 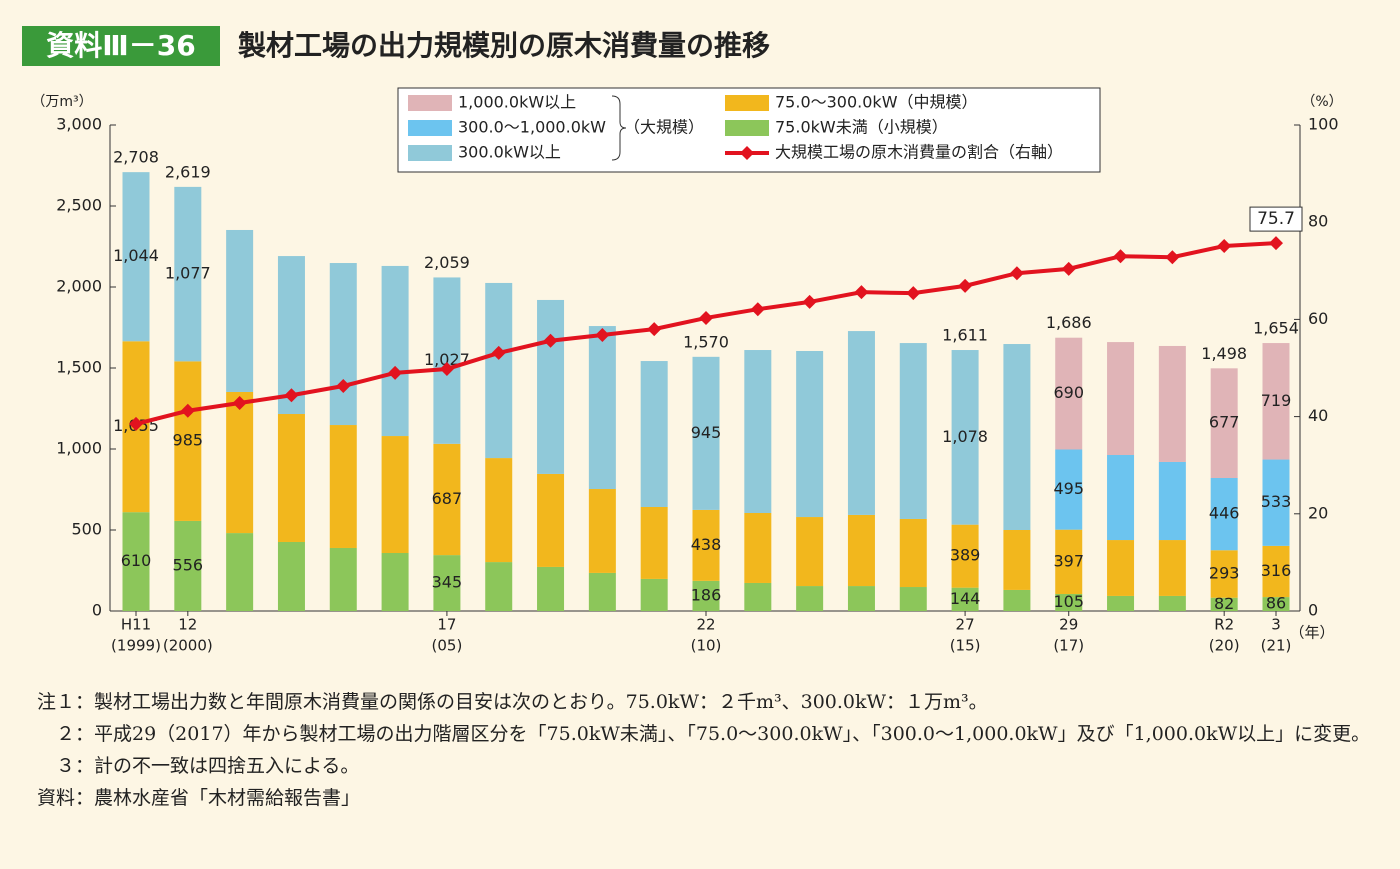 What do you see at coordinates (1068, 646) in the screenshot?
I see `x-tick-sublabel: (17)` at bounding box center [1068, 646].